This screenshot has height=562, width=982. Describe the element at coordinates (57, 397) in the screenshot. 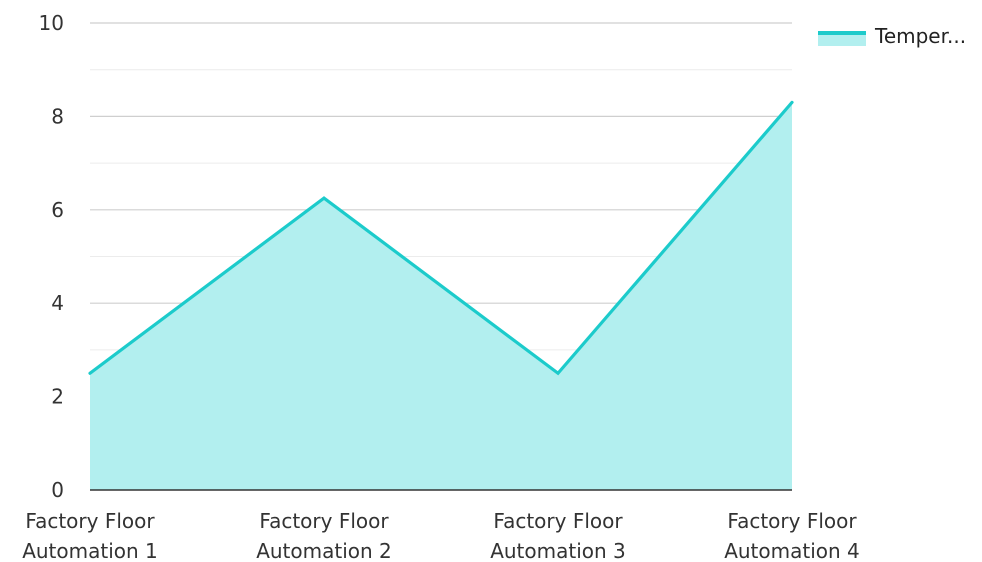

I see `y-tick-label: 2` at that location.